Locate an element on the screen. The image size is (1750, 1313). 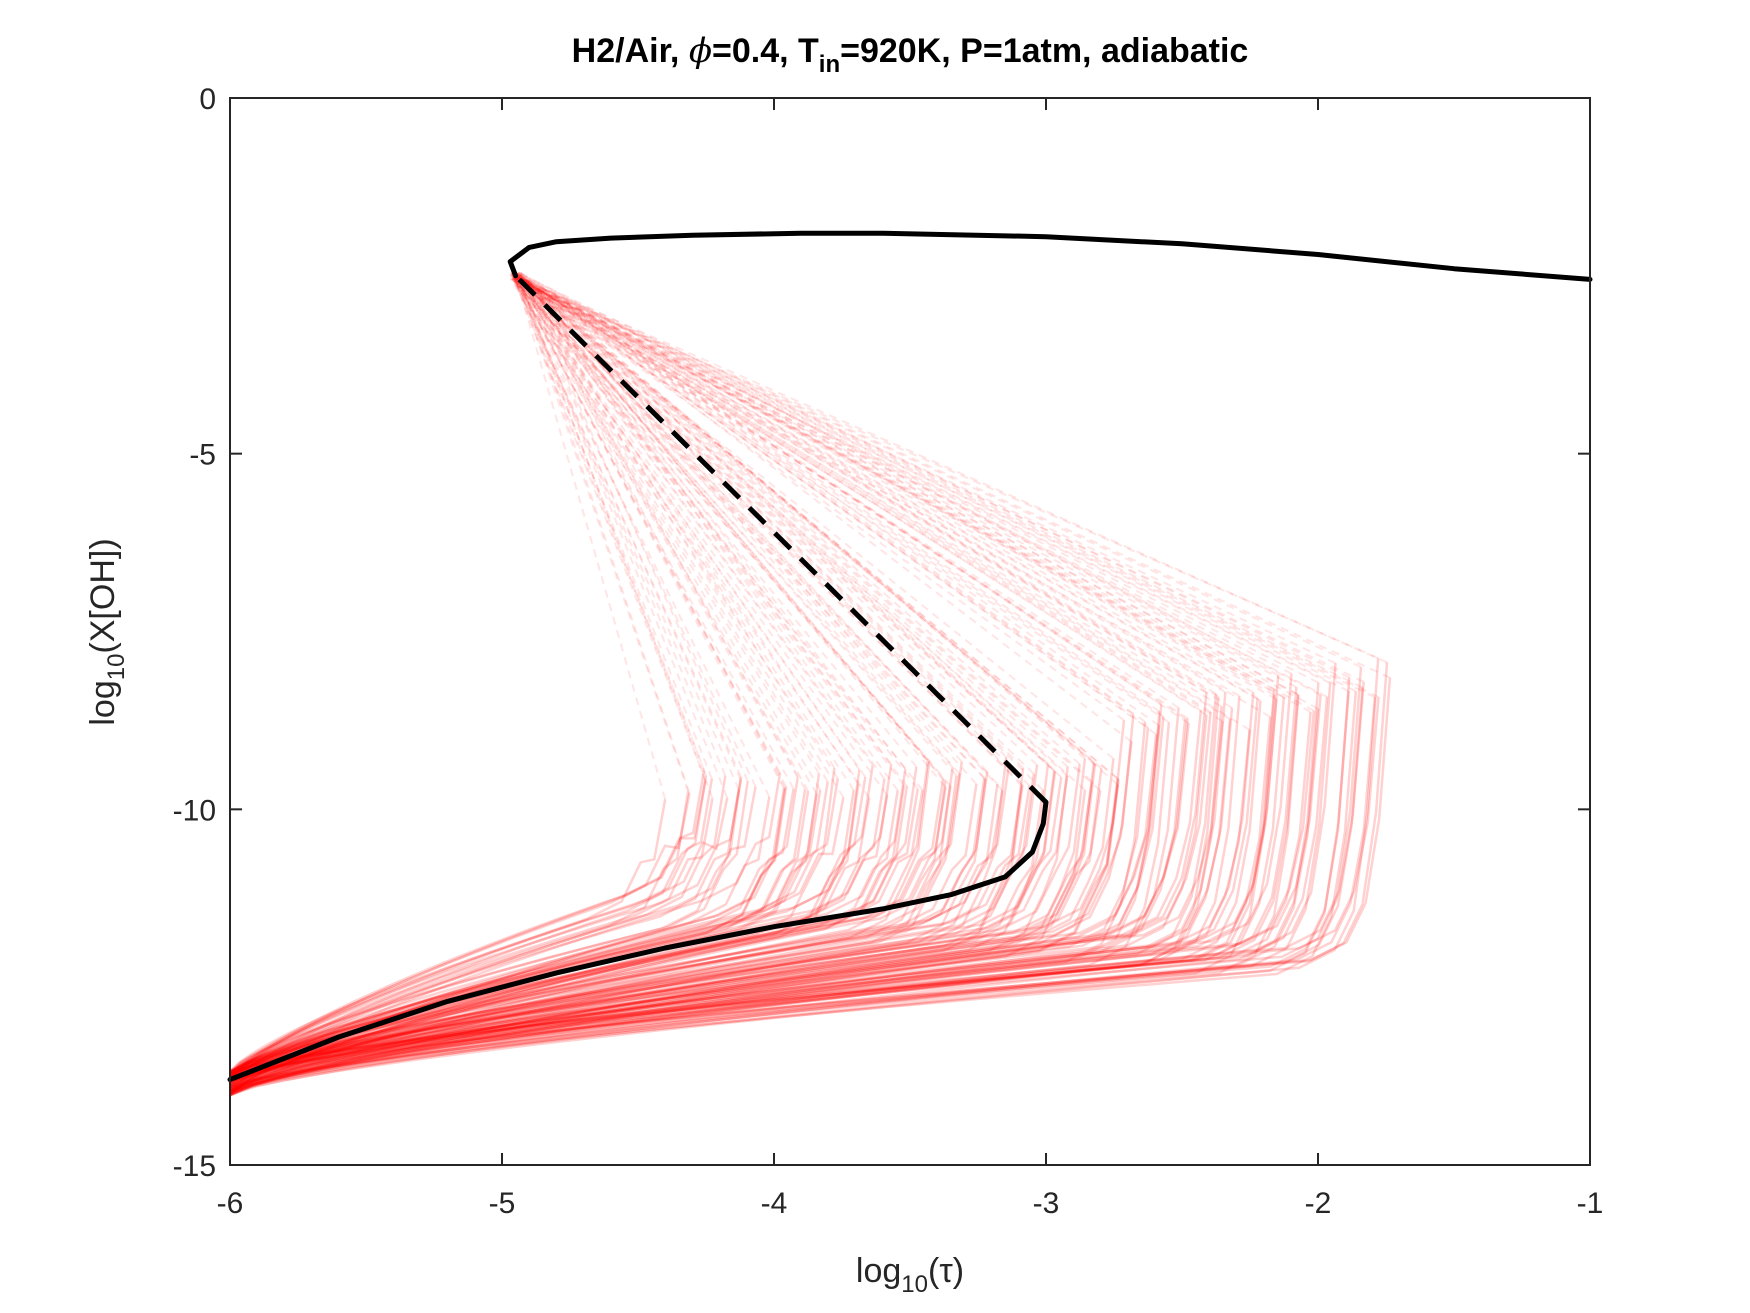
title-subscript: in is located at coordinates (829, 64).